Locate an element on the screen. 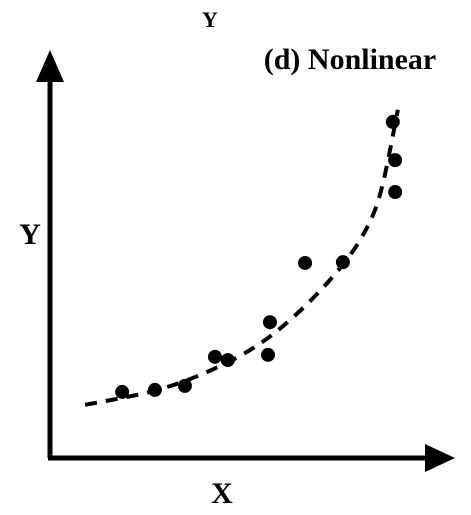 This screenshot has width=471, height=515. x-axis-label: X is located at coordinates (222, 493).